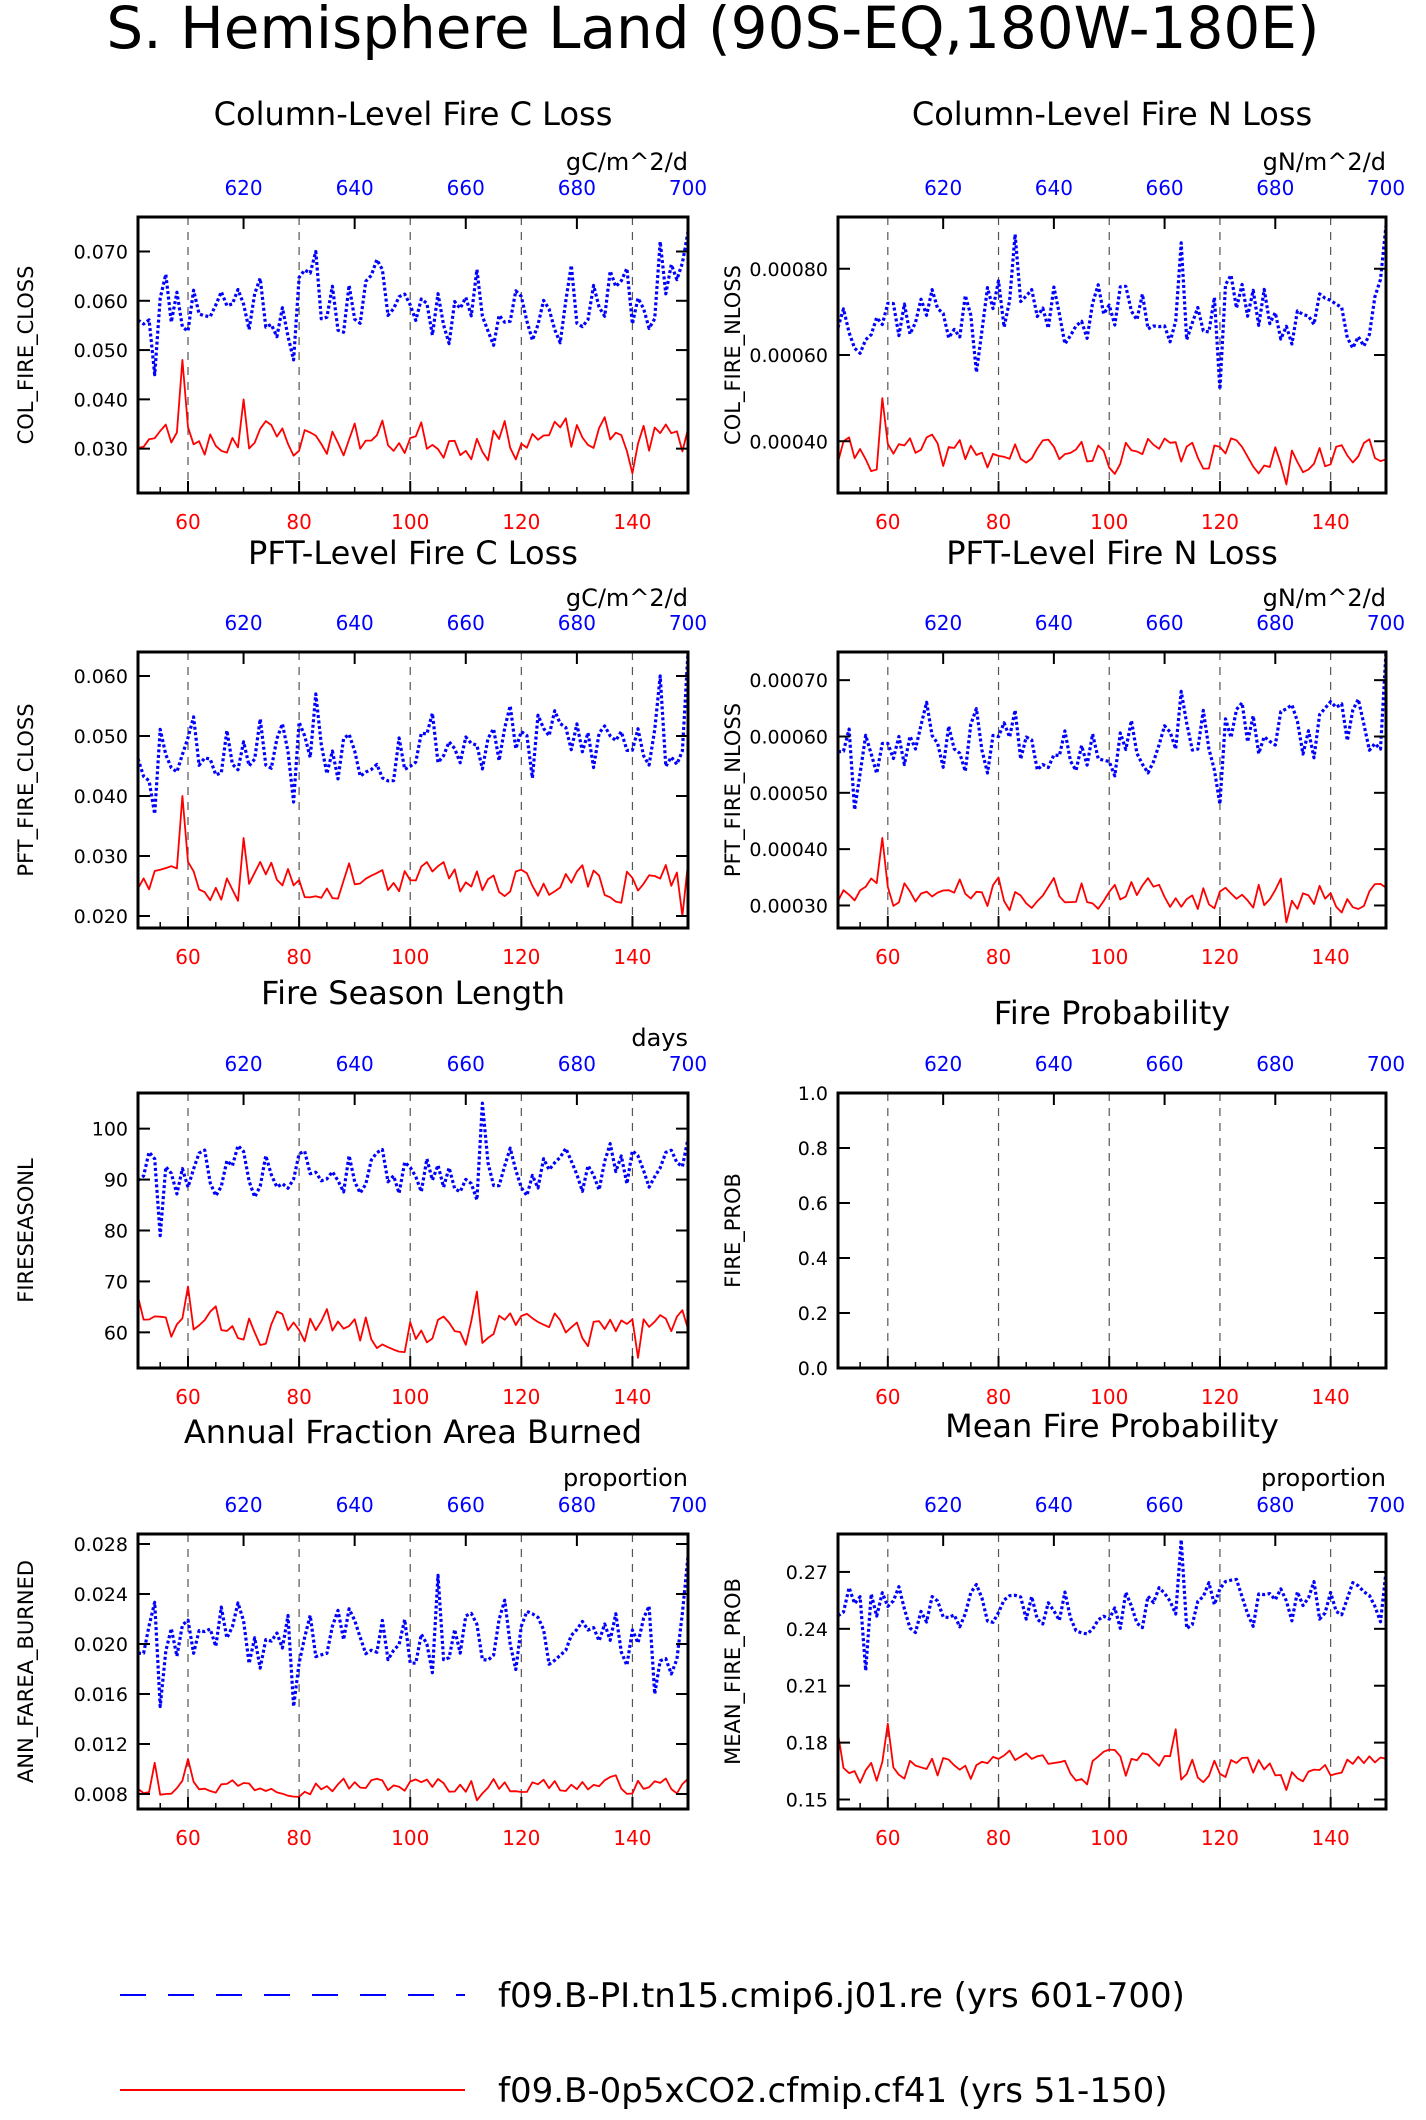  I want to click on y-tick-label: 0.024, so click(101, 1595).